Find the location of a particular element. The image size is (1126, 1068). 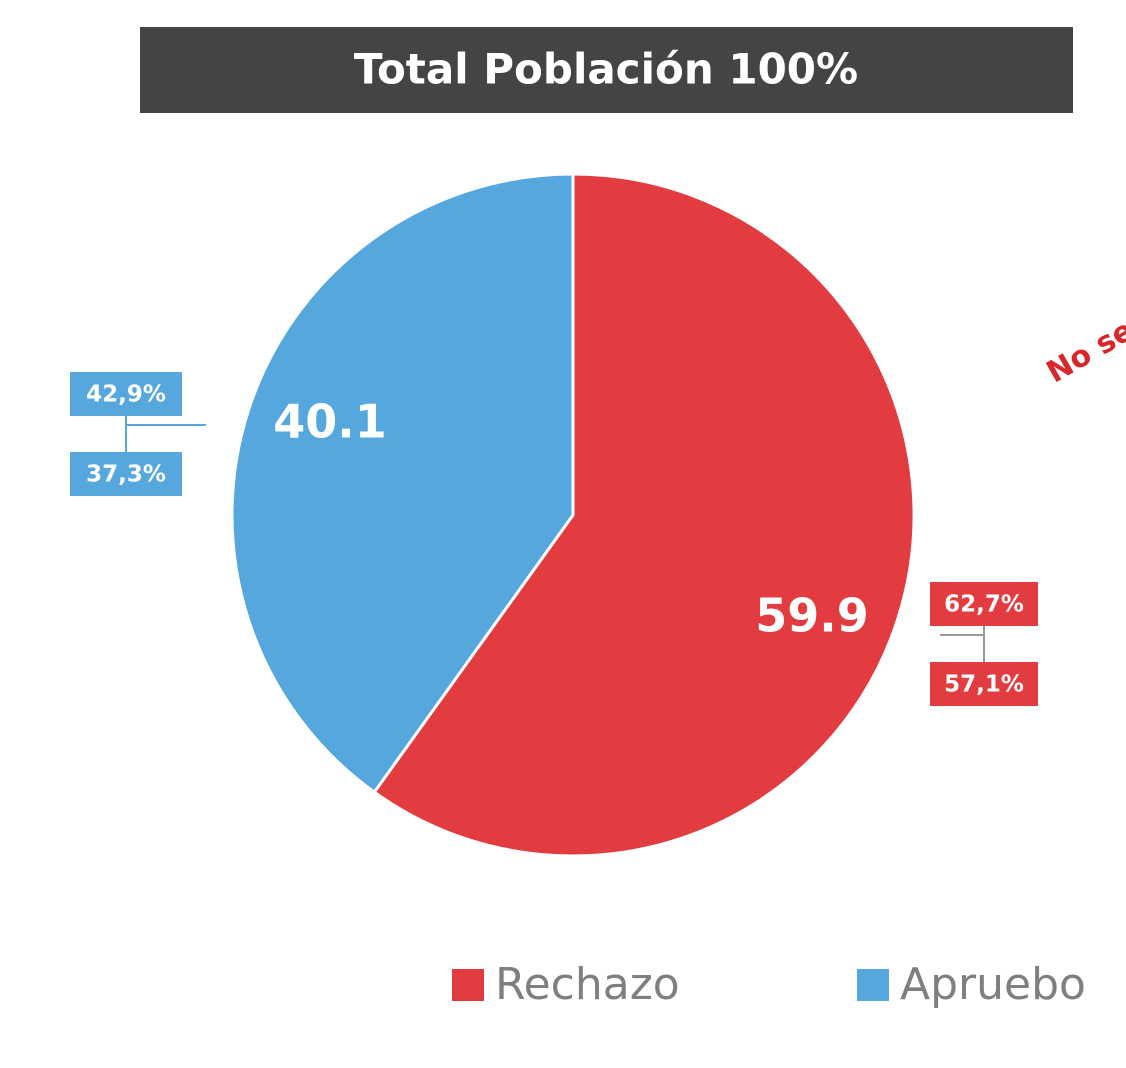

range-label: 57,1% is located at coordinates (984, 685).